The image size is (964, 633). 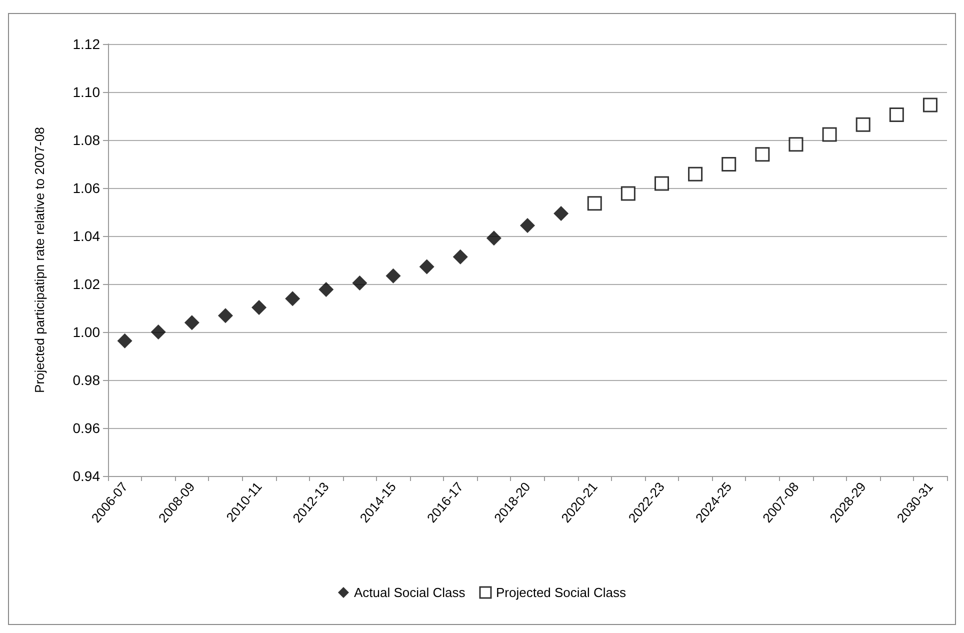 I want to click on y-tick-label: 1.10, so click(x=86, y=92).